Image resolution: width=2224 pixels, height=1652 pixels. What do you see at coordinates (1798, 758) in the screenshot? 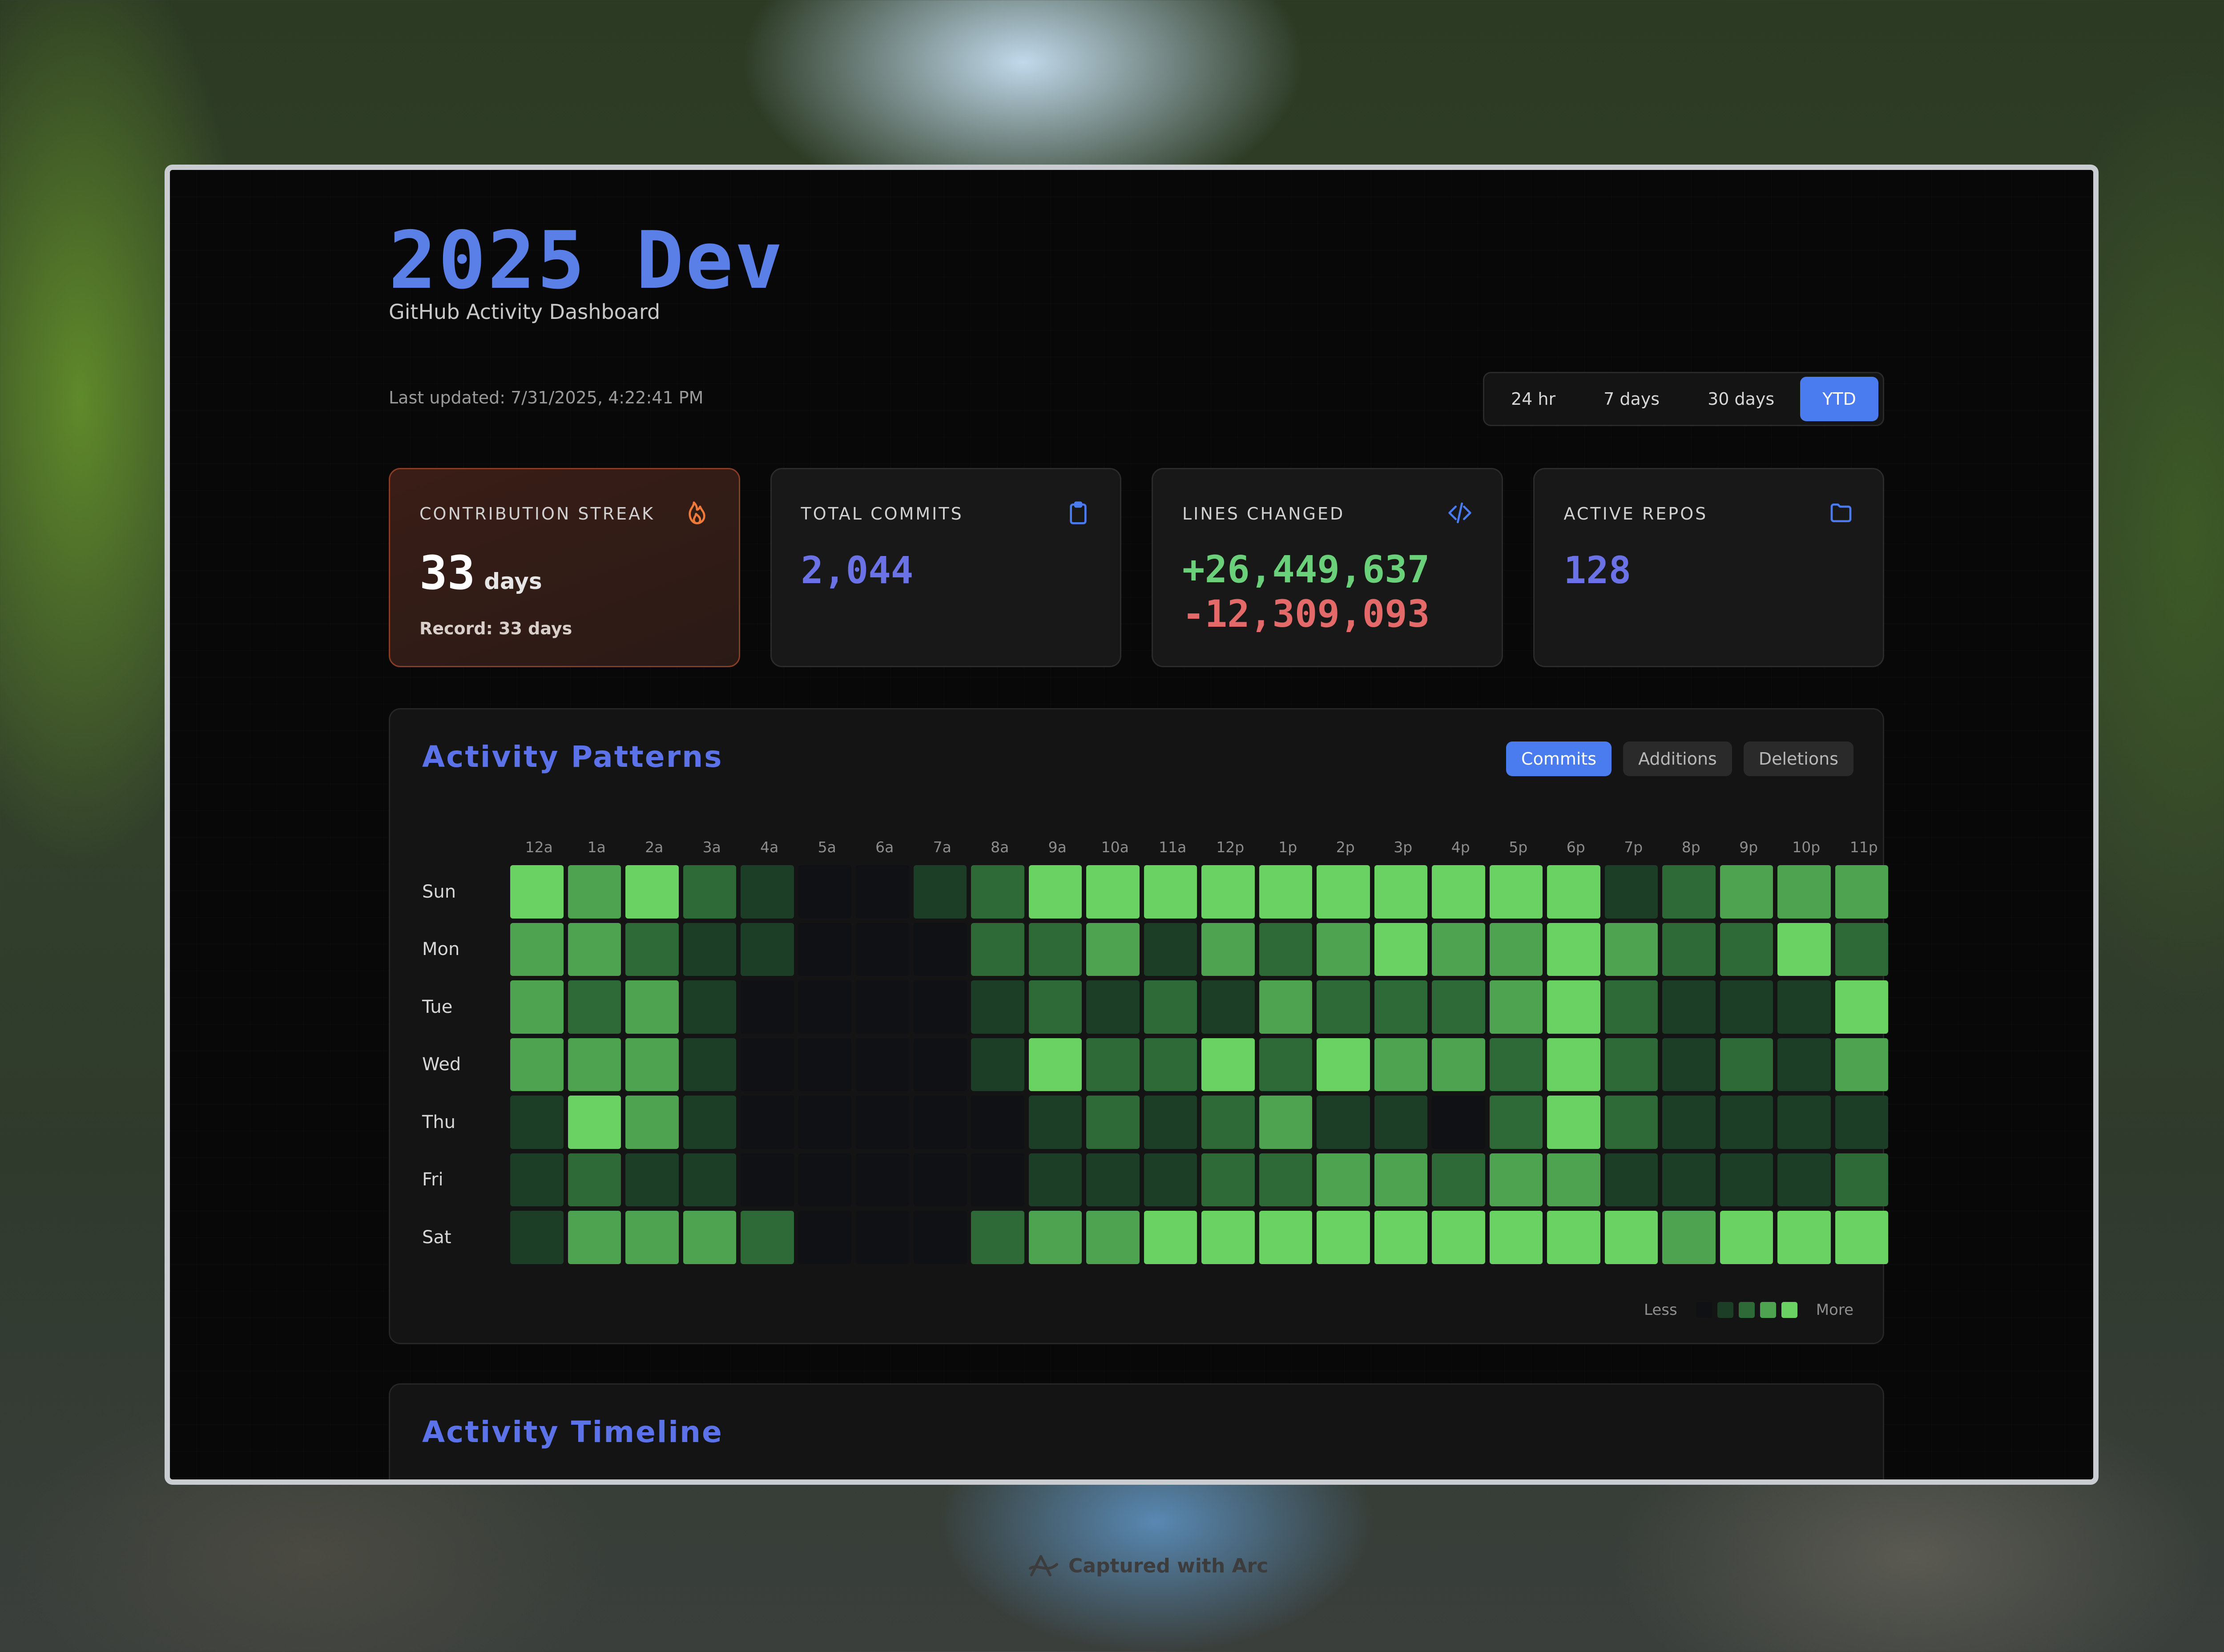
I see `tab-deletions: Deletions` at bounding box center [1798, 758].